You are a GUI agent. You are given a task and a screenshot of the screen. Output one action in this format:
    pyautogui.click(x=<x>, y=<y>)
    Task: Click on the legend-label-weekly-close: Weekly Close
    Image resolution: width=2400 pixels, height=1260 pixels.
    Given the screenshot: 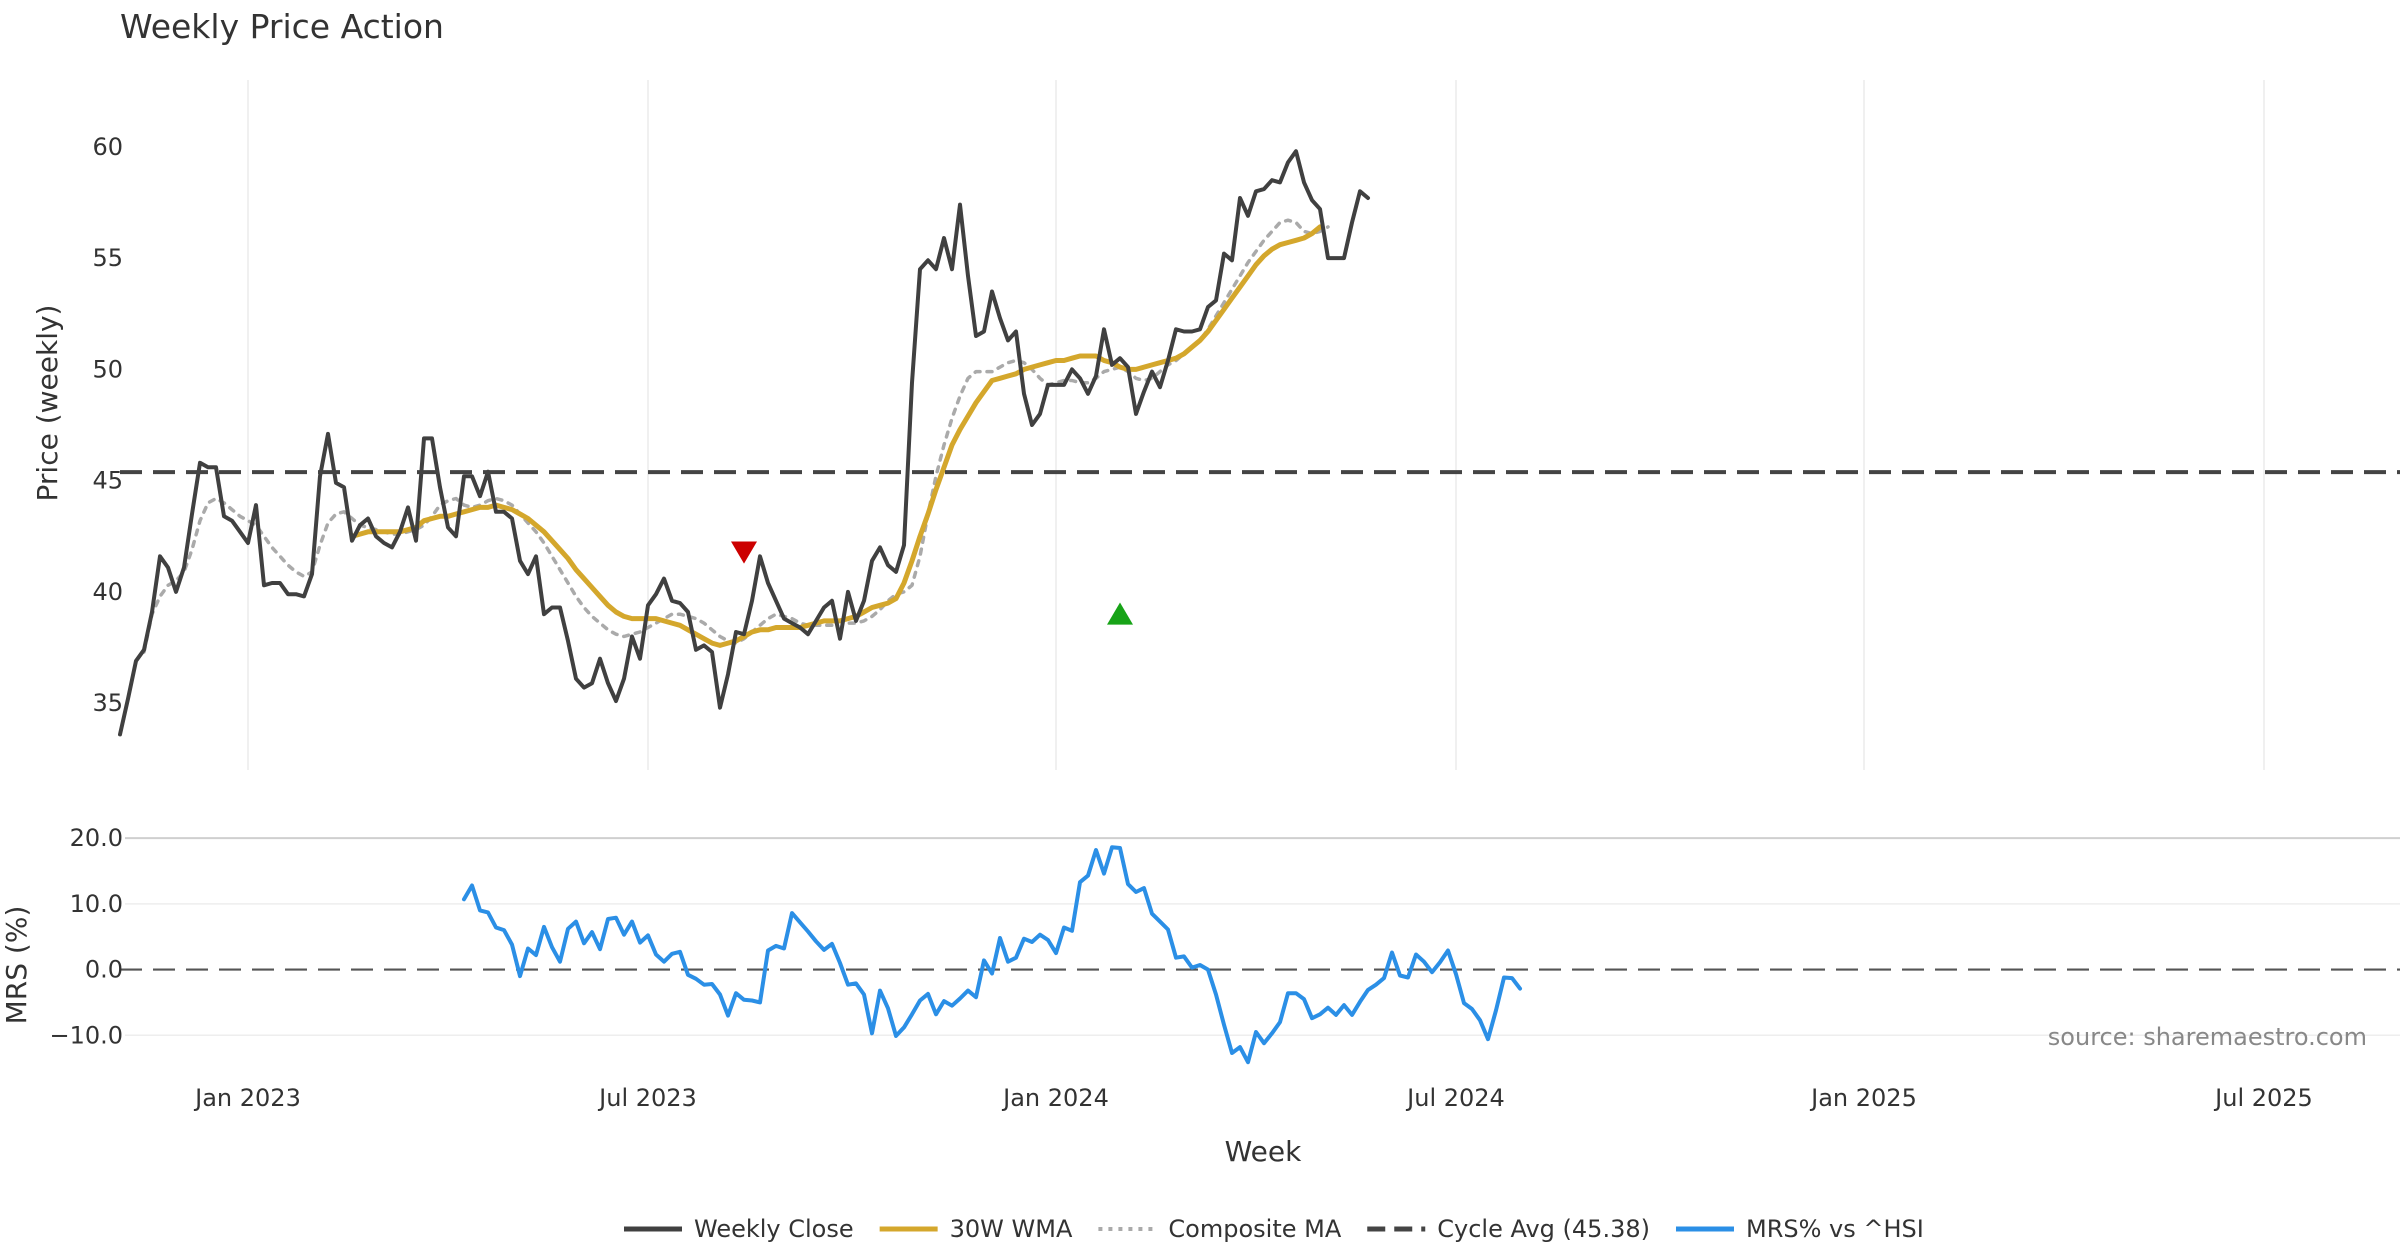 What is the action you would take?
    pyautogui.click(x=774, y=1229)
    